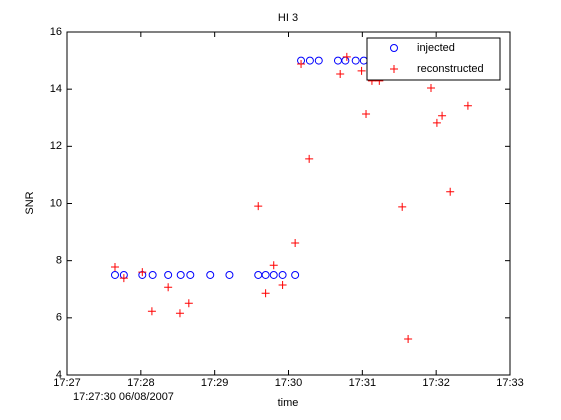  What do you see at coordinates (59, 318) in the screenshot?
I see `y-tick-label: 6` at bounding box center [59, 318].